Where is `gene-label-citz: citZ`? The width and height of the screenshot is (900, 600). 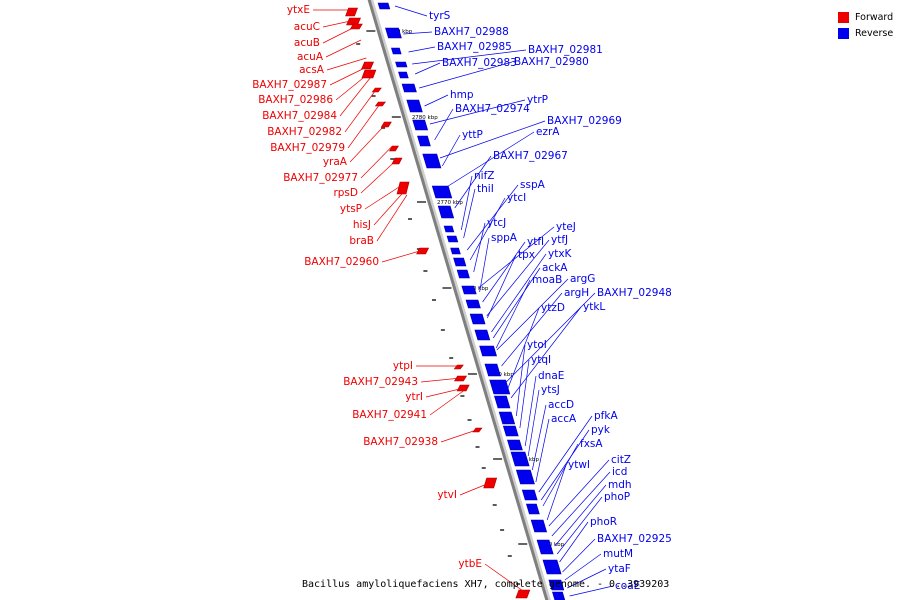 gene-label-citz: citZ is located at coordinates (621, 460).